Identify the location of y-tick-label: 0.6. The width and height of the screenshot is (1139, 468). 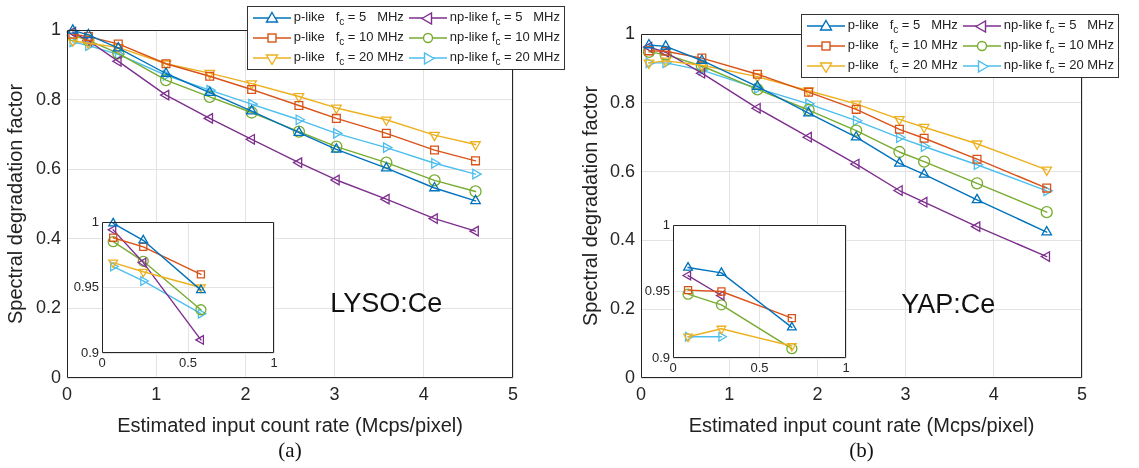
(48, 168).